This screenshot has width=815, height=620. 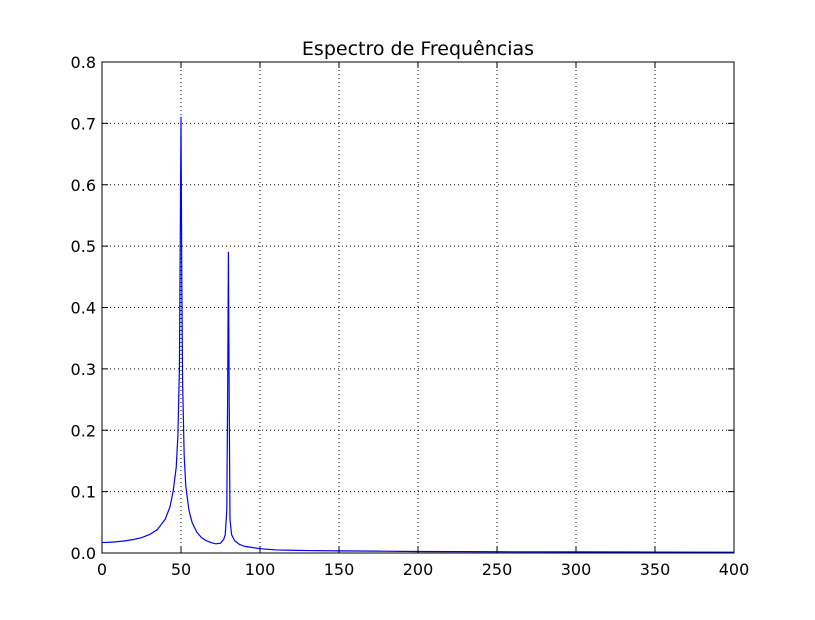 I want to click on x-tick-label: 50, so click(x=181, y=569).